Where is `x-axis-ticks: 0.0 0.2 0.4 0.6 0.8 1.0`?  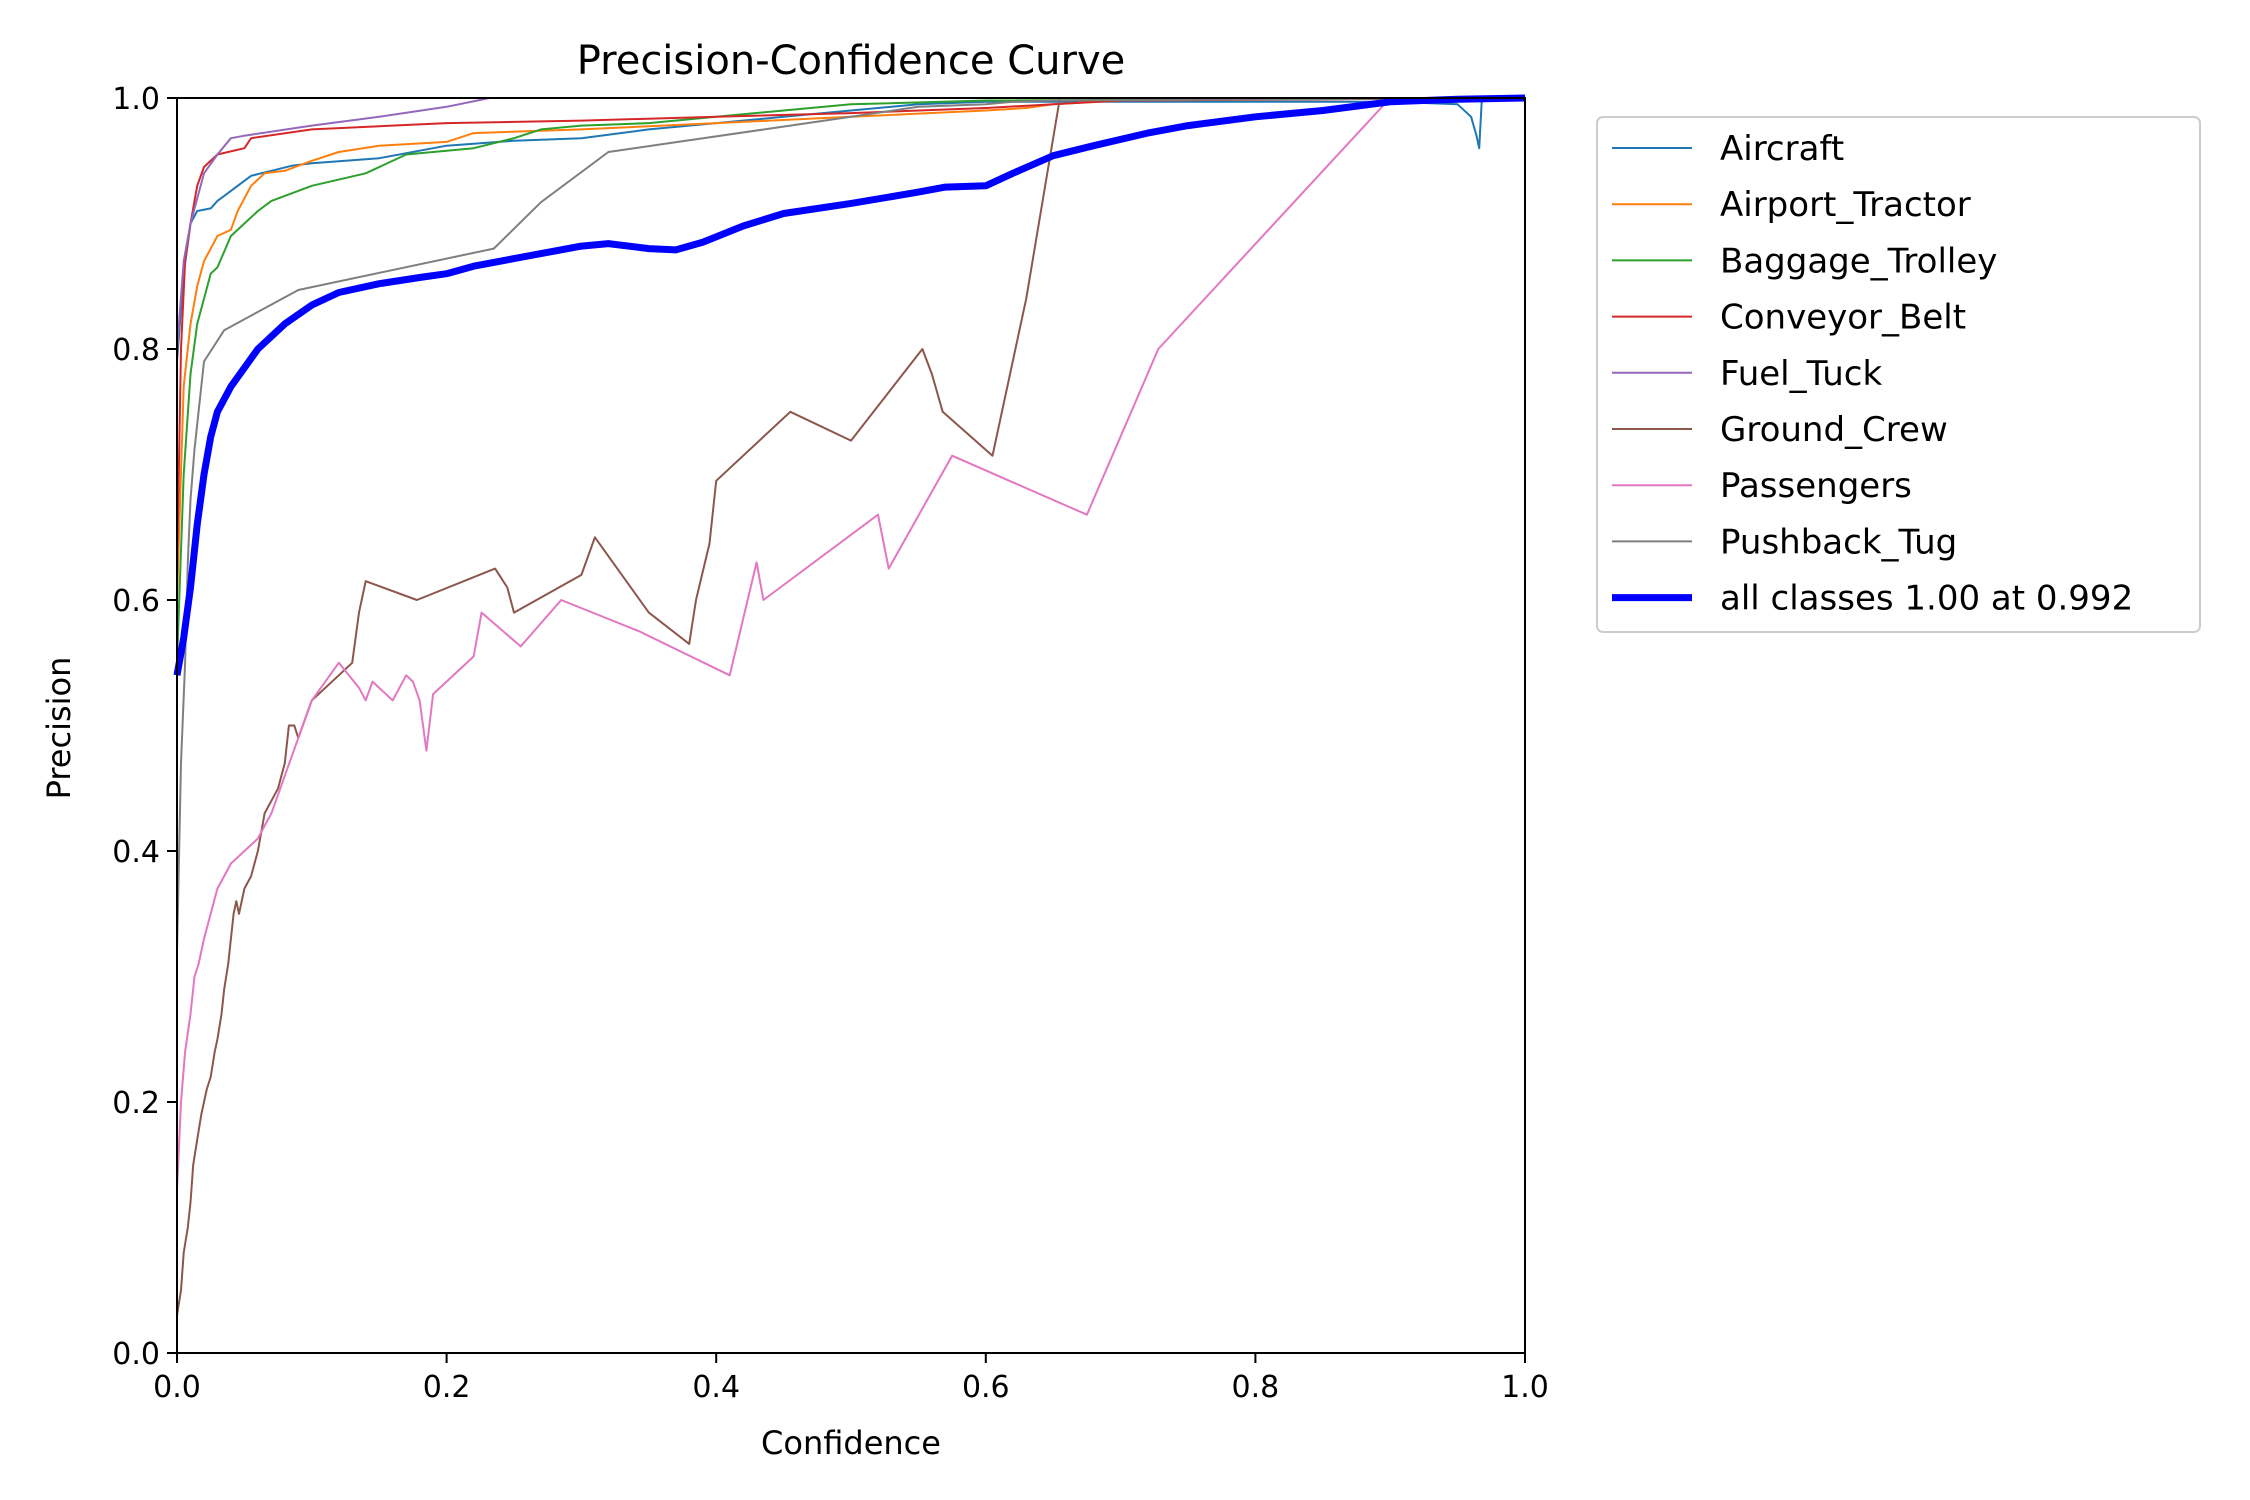 x-axis-ticks: 0.0 0.2 0.4 0.6 0.8 1.0 is located at coordinates (851, 1379).